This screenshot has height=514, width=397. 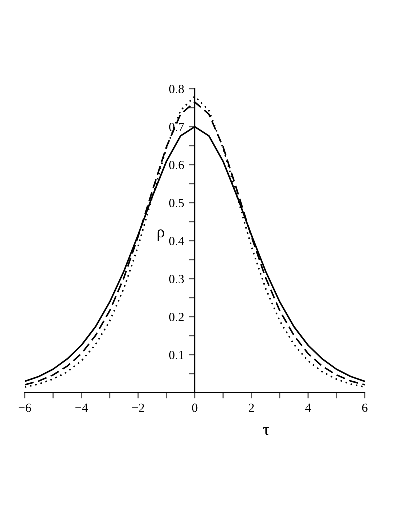 I want to click on y-tick-label: 0.3, so click(x=176, y=279).